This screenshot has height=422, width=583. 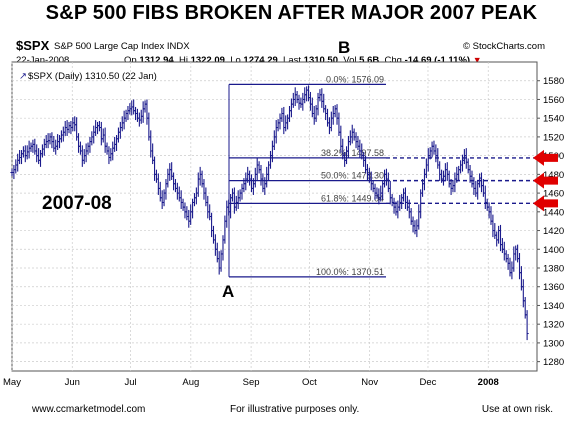 What do you see at coordinates (553, 306) in the screenshot?
I see `y-tick-label: 1340` at bounding box center [553, 306].